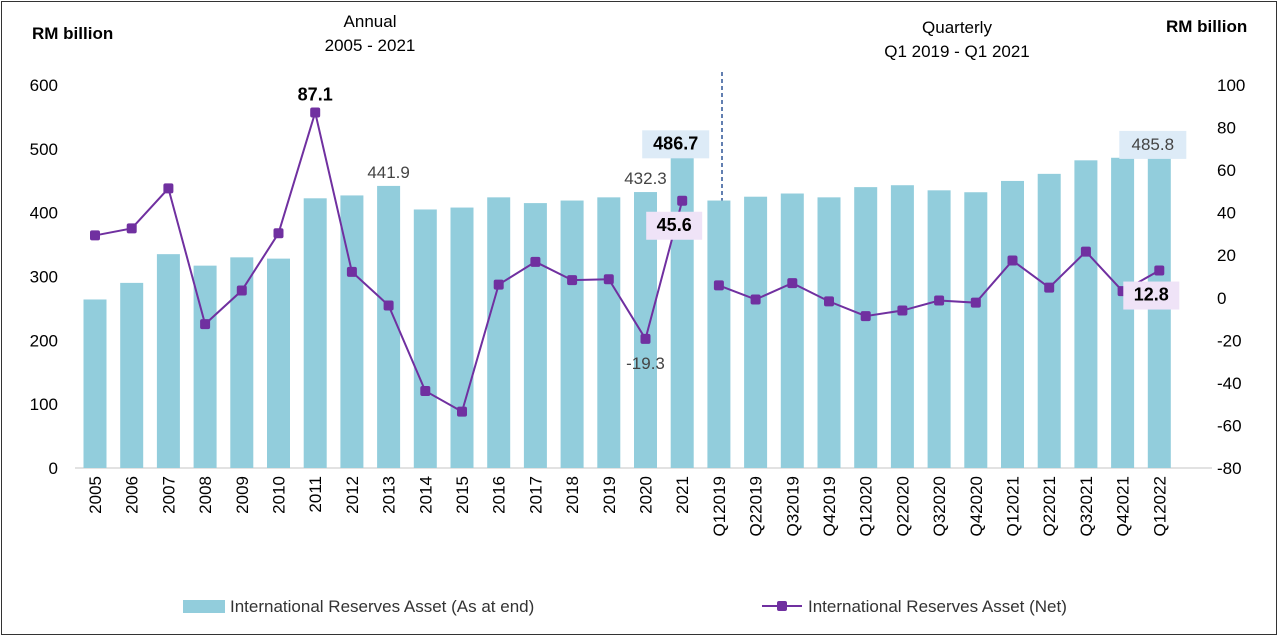 The height and width of the screenshot is (638, 1280). What do you see at coordinates (499, 332) in the screenshot?
I see `bar-2016` at bounding box center [499, 332].